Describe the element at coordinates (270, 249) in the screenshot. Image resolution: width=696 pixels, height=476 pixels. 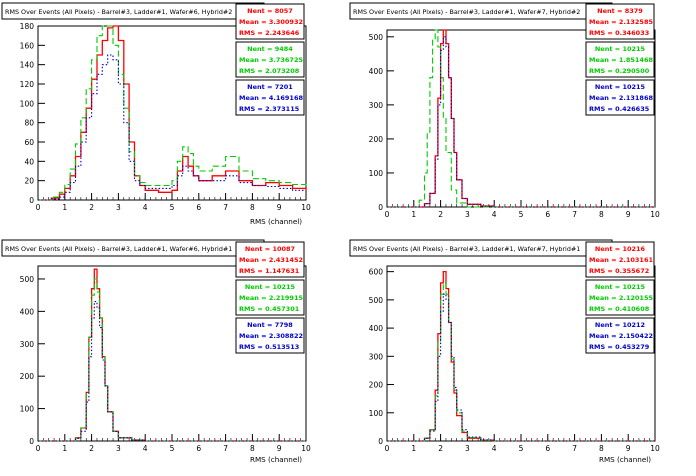
I see `stats-nent: Nent = 10087` at that location.